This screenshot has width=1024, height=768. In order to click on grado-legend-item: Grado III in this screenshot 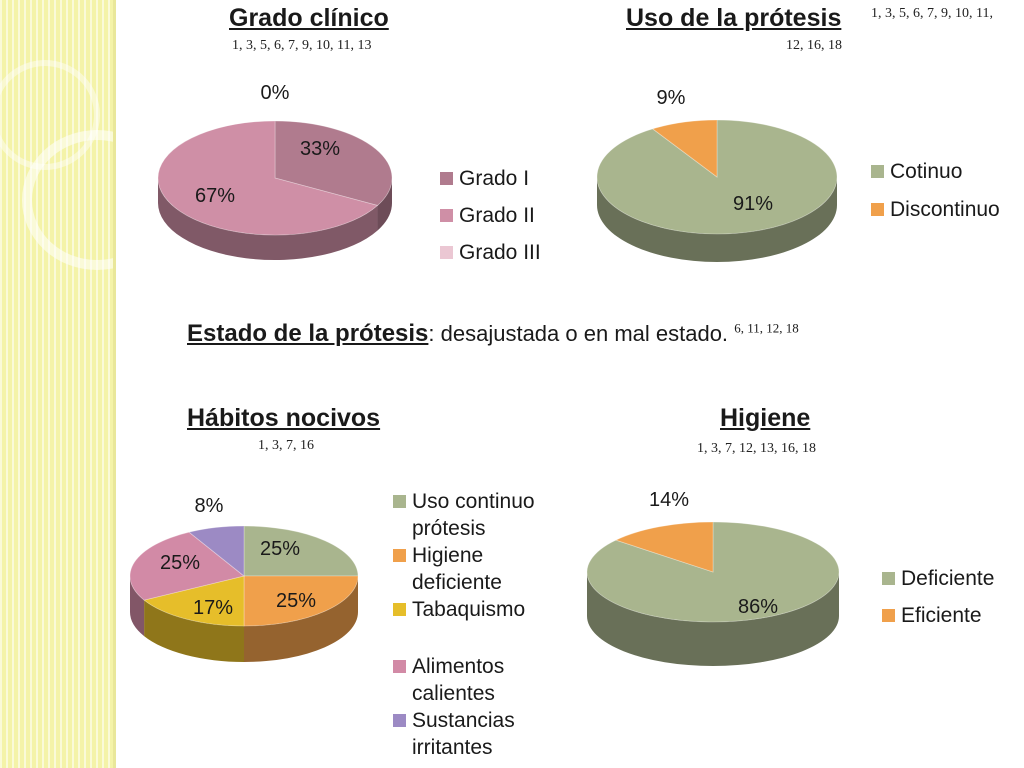, I will do `click(520, 252)`.